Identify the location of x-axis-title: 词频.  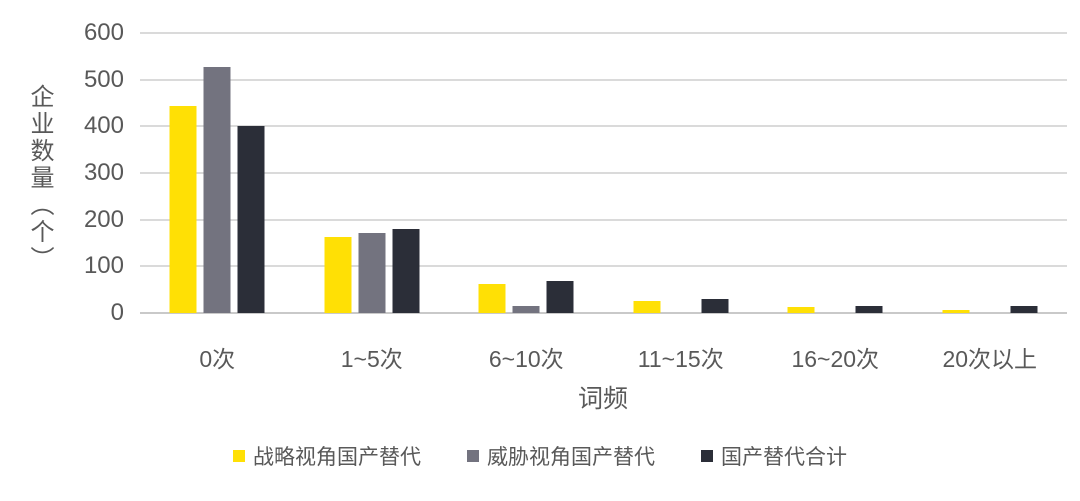
(603, 399).